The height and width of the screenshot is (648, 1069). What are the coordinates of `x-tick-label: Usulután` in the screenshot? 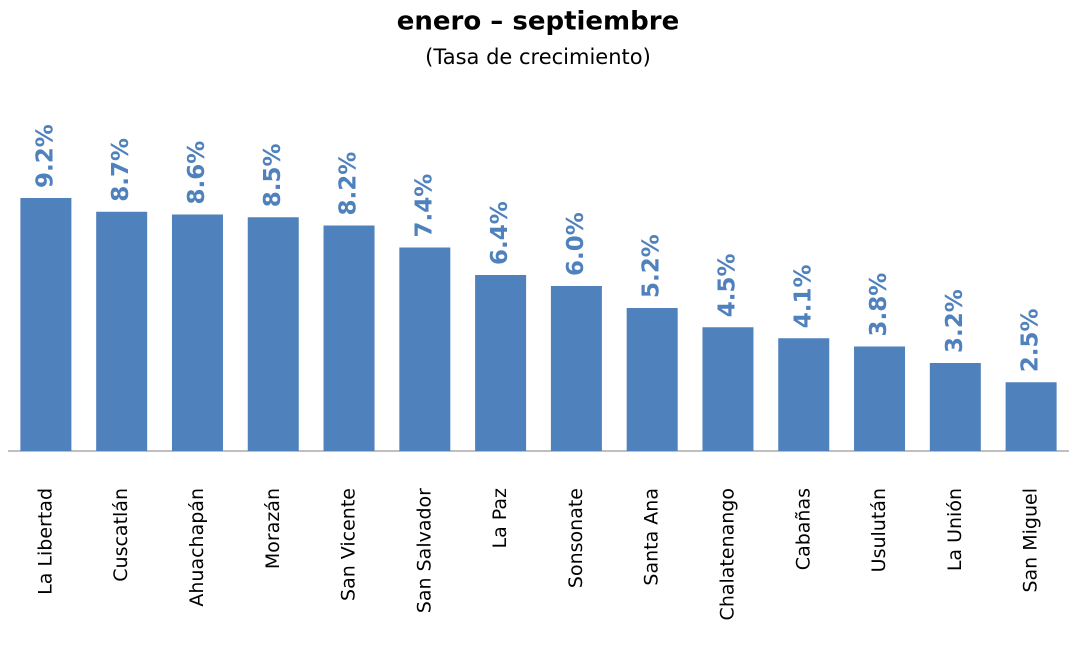 It's located at (879, 530).